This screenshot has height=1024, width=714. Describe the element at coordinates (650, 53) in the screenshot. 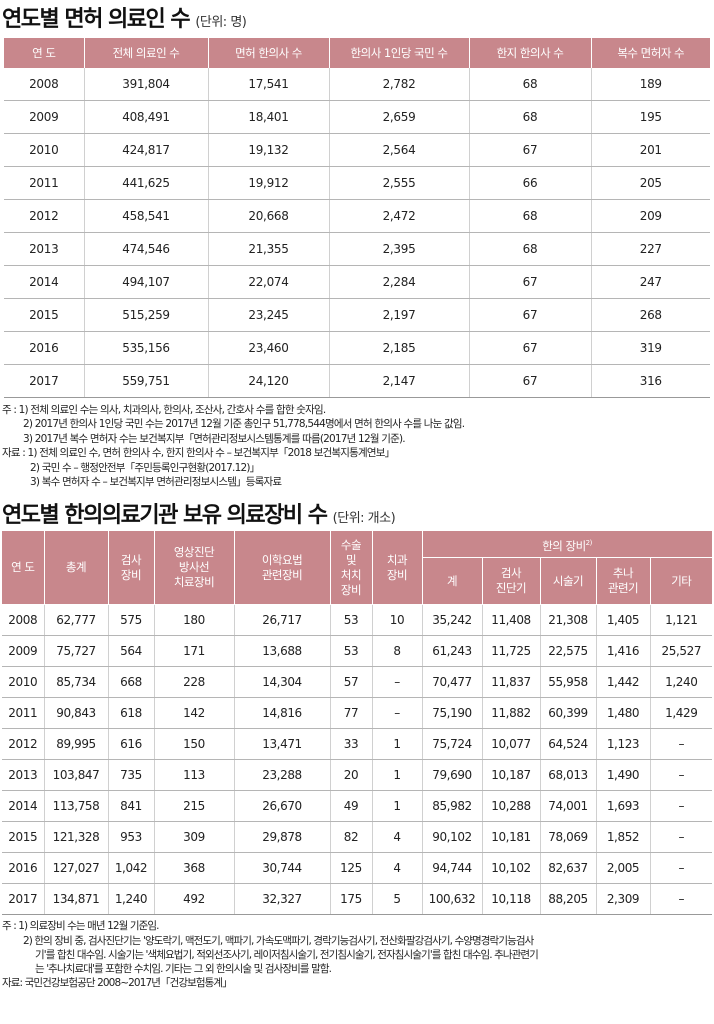

I see `table1-header-cell: 복수 면허자 수` at that location.